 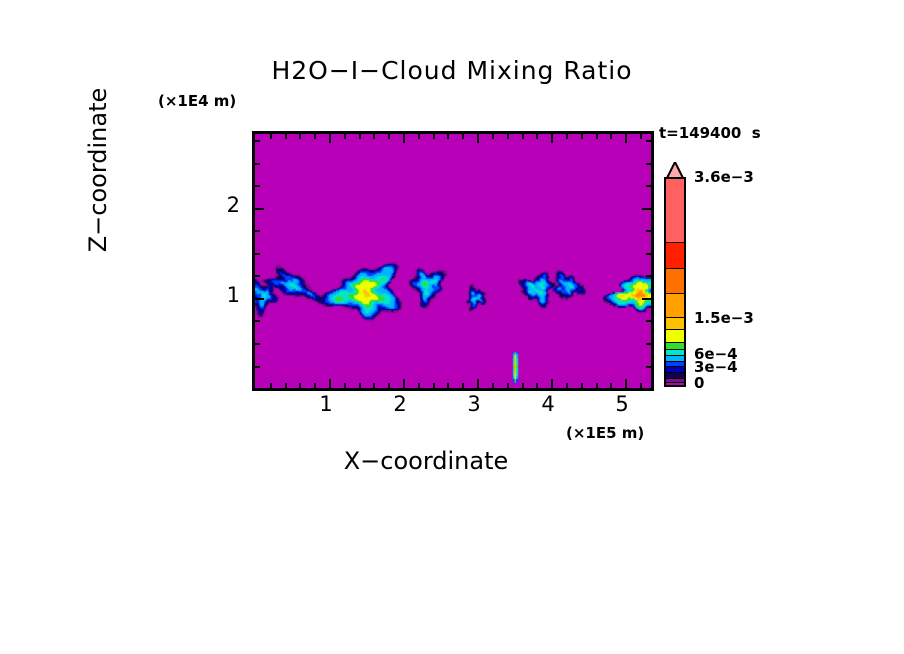 What do you see at coordinates (716, 367) in the screenshot?
I see `colorbar-tick-label: 3e−4` at bounding box center [716, 367].